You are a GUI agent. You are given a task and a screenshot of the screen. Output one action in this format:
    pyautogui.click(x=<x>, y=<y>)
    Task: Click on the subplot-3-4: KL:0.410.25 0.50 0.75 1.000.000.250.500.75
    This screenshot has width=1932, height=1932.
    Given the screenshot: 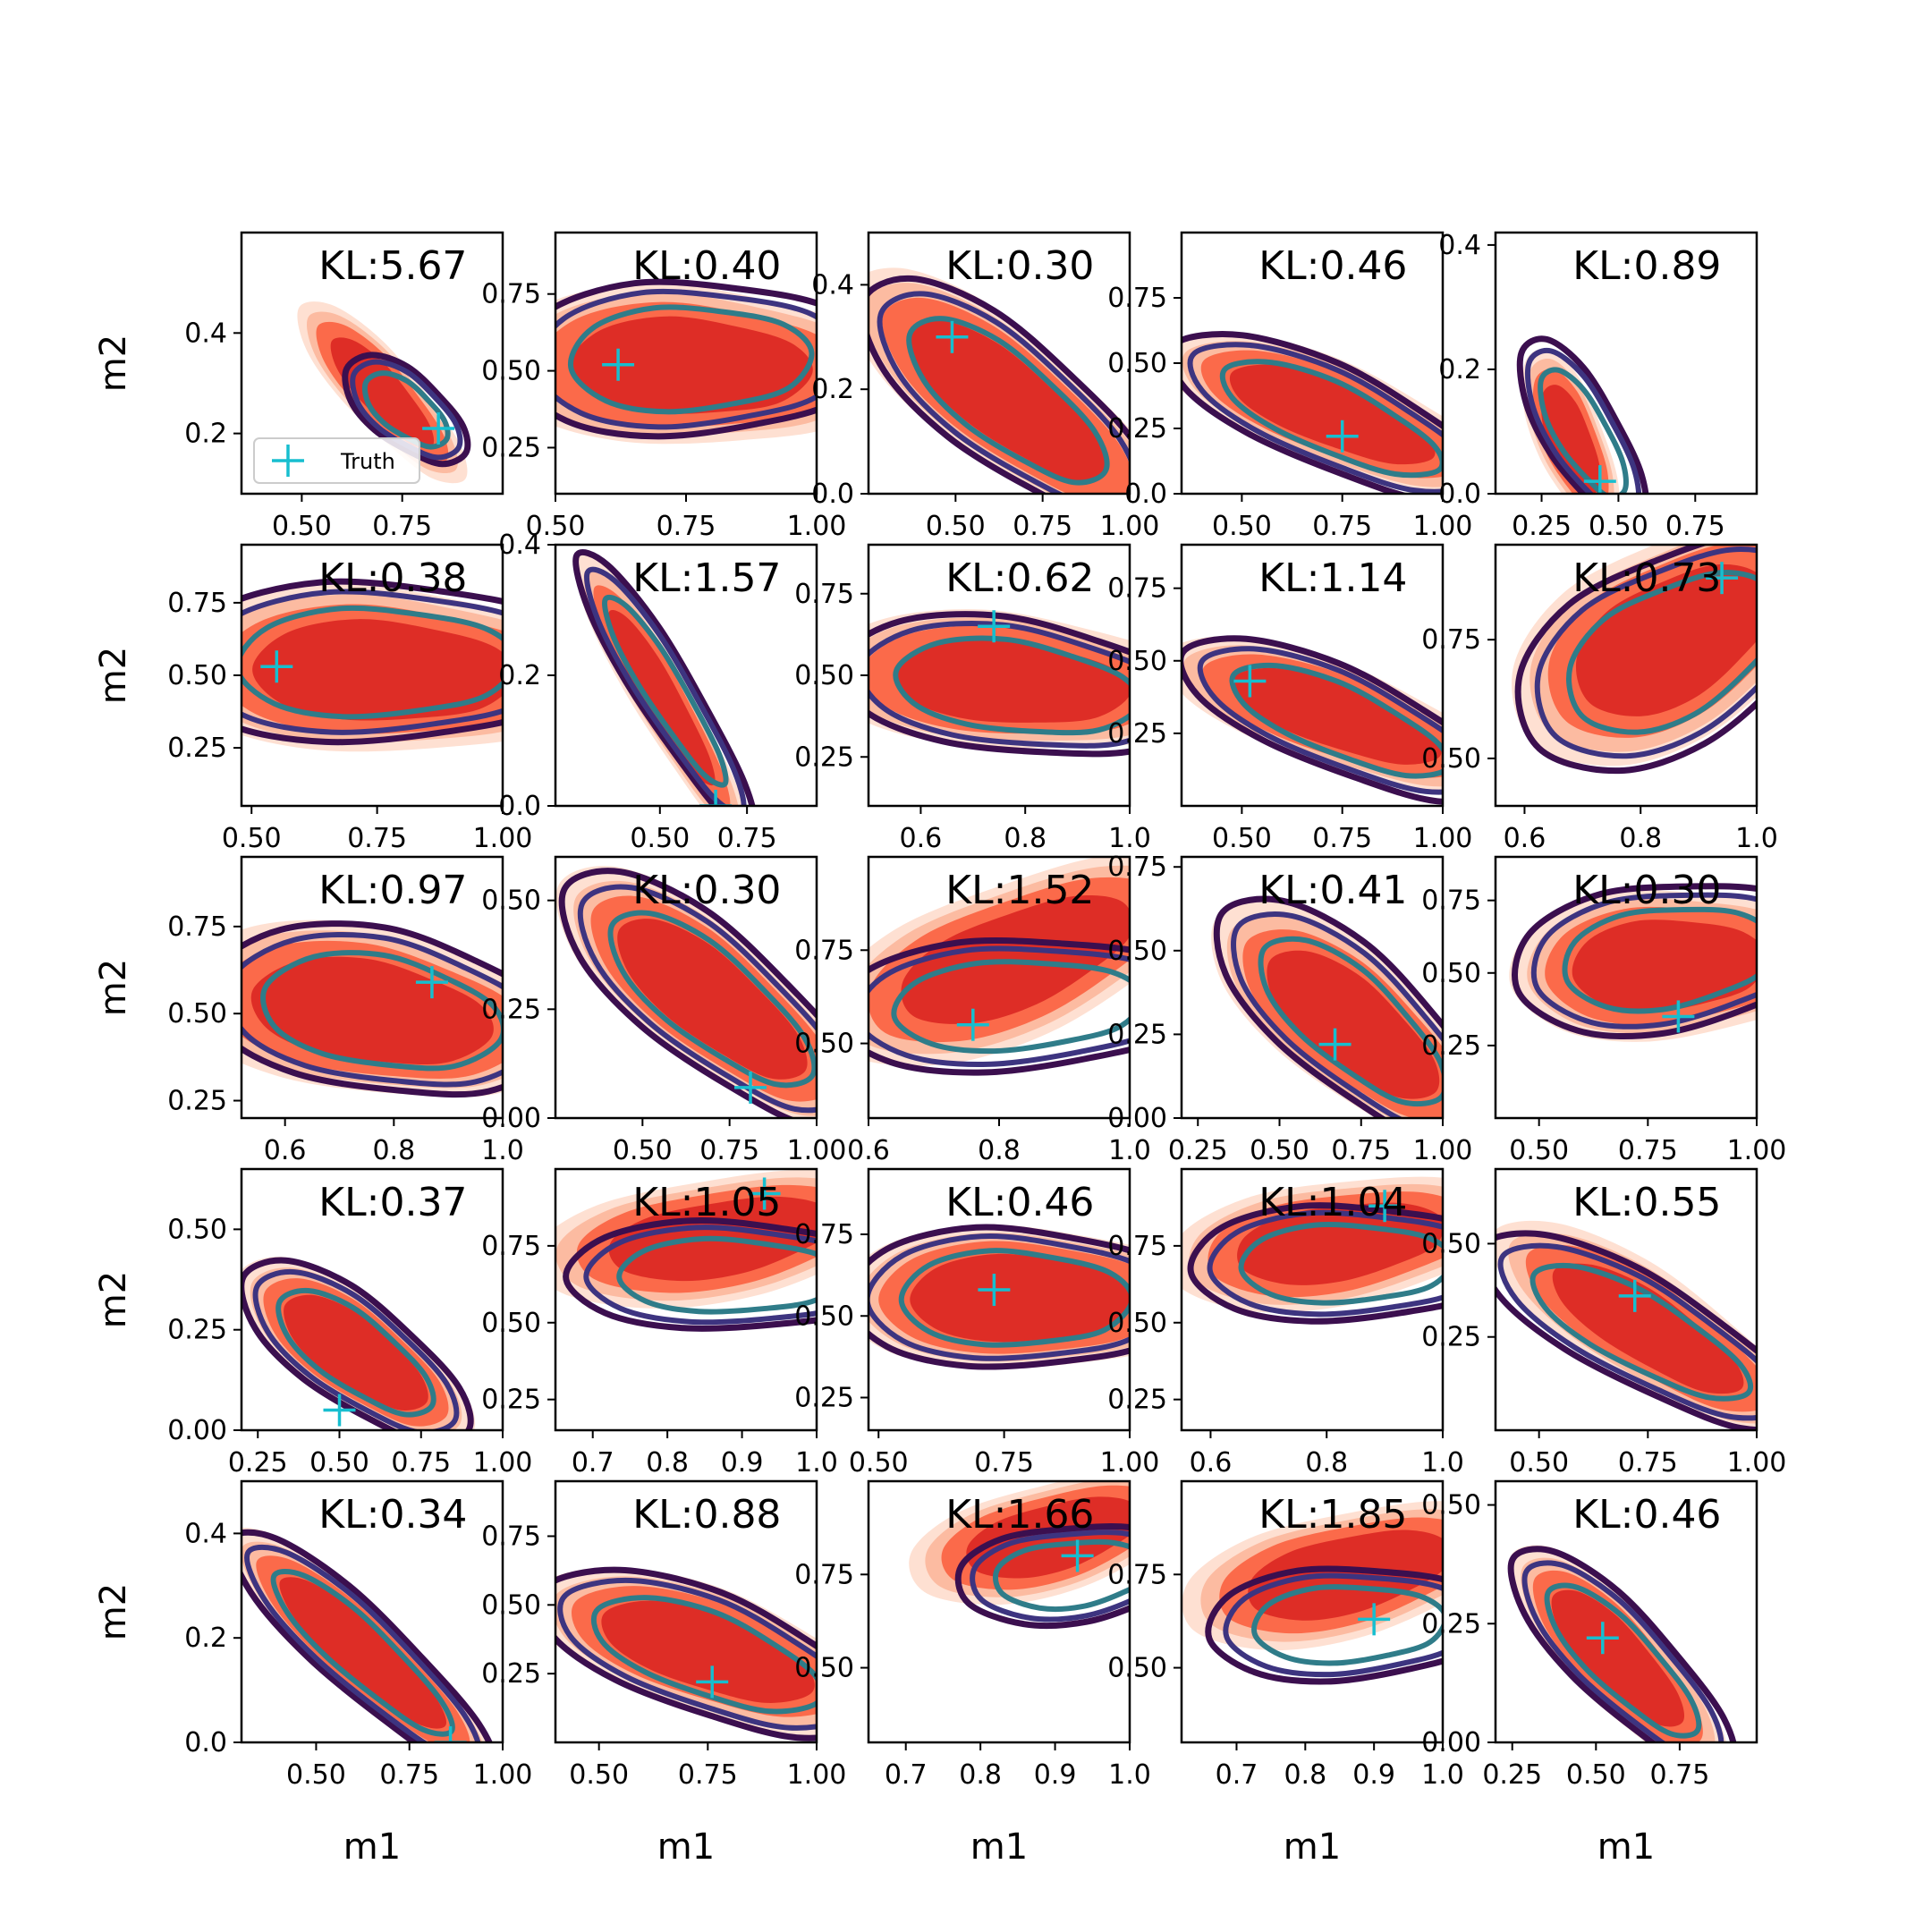 What is the action you would take?
    pyautogui.click(x=1289, y=1009)
    